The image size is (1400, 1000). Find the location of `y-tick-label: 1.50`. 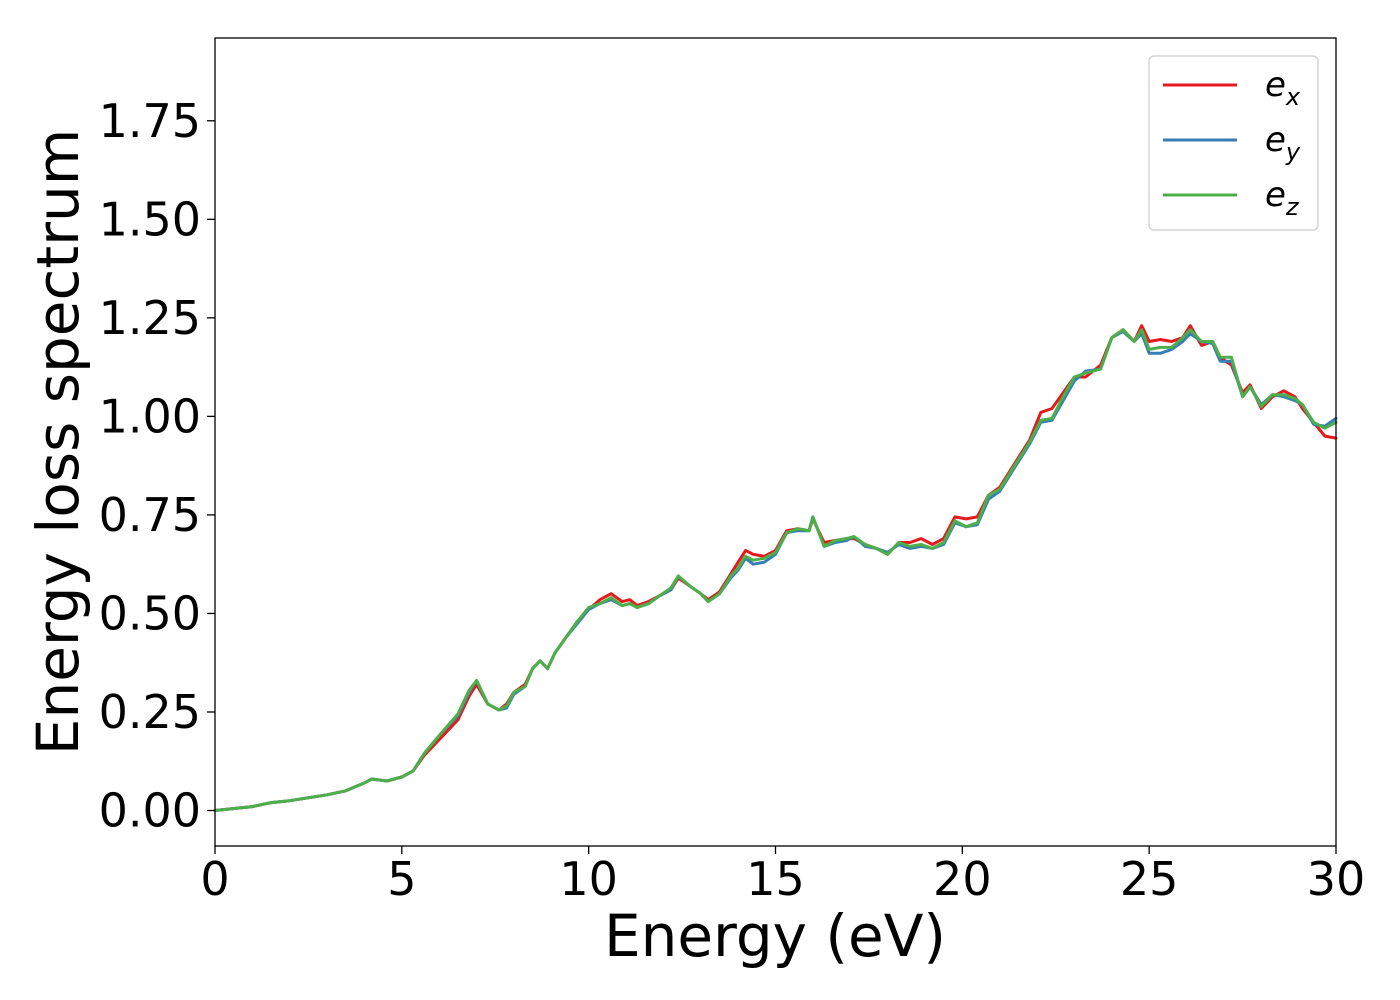

y-tick-label: 1.50 is located at coordinates (150, 219).